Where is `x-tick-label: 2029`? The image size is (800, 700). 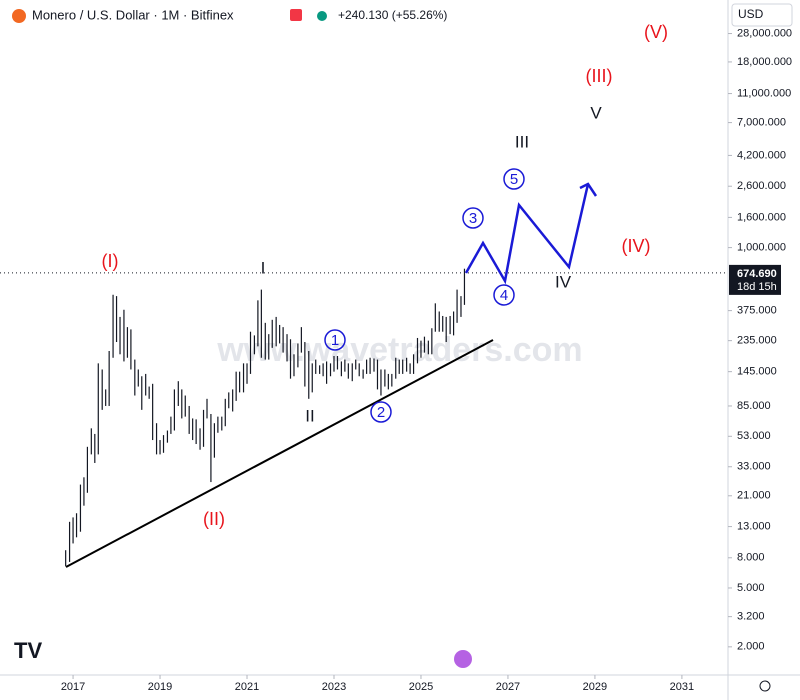 x-tick-label: 2029 is located at coordinates (595, 687).